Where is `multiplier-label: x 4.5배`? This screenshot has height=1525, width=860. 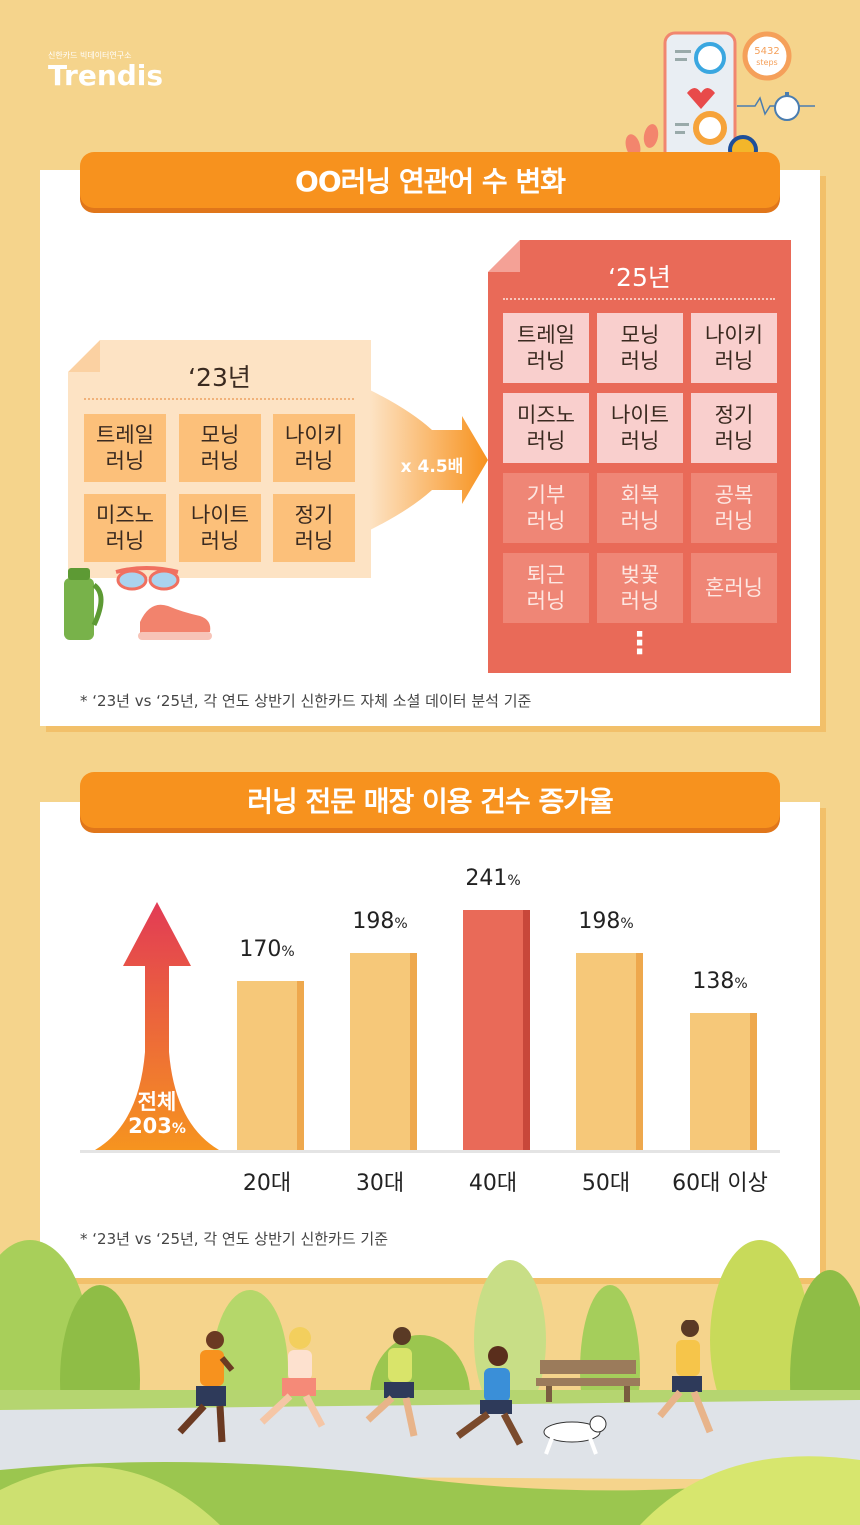 multiplier-label: x 4.5배 is located at coordinates (432, 467).